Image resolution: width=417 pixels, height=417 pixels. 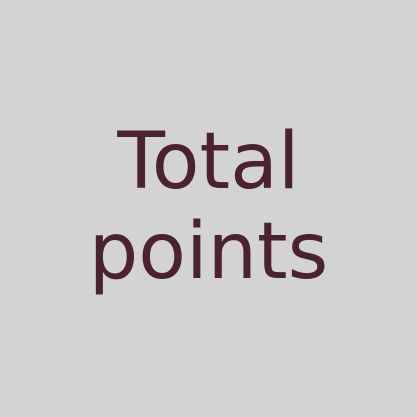 What do you see at coordinates (208, 251) in the screenshot?
I see `label-line-points: points` at bounding box center [208, 251].